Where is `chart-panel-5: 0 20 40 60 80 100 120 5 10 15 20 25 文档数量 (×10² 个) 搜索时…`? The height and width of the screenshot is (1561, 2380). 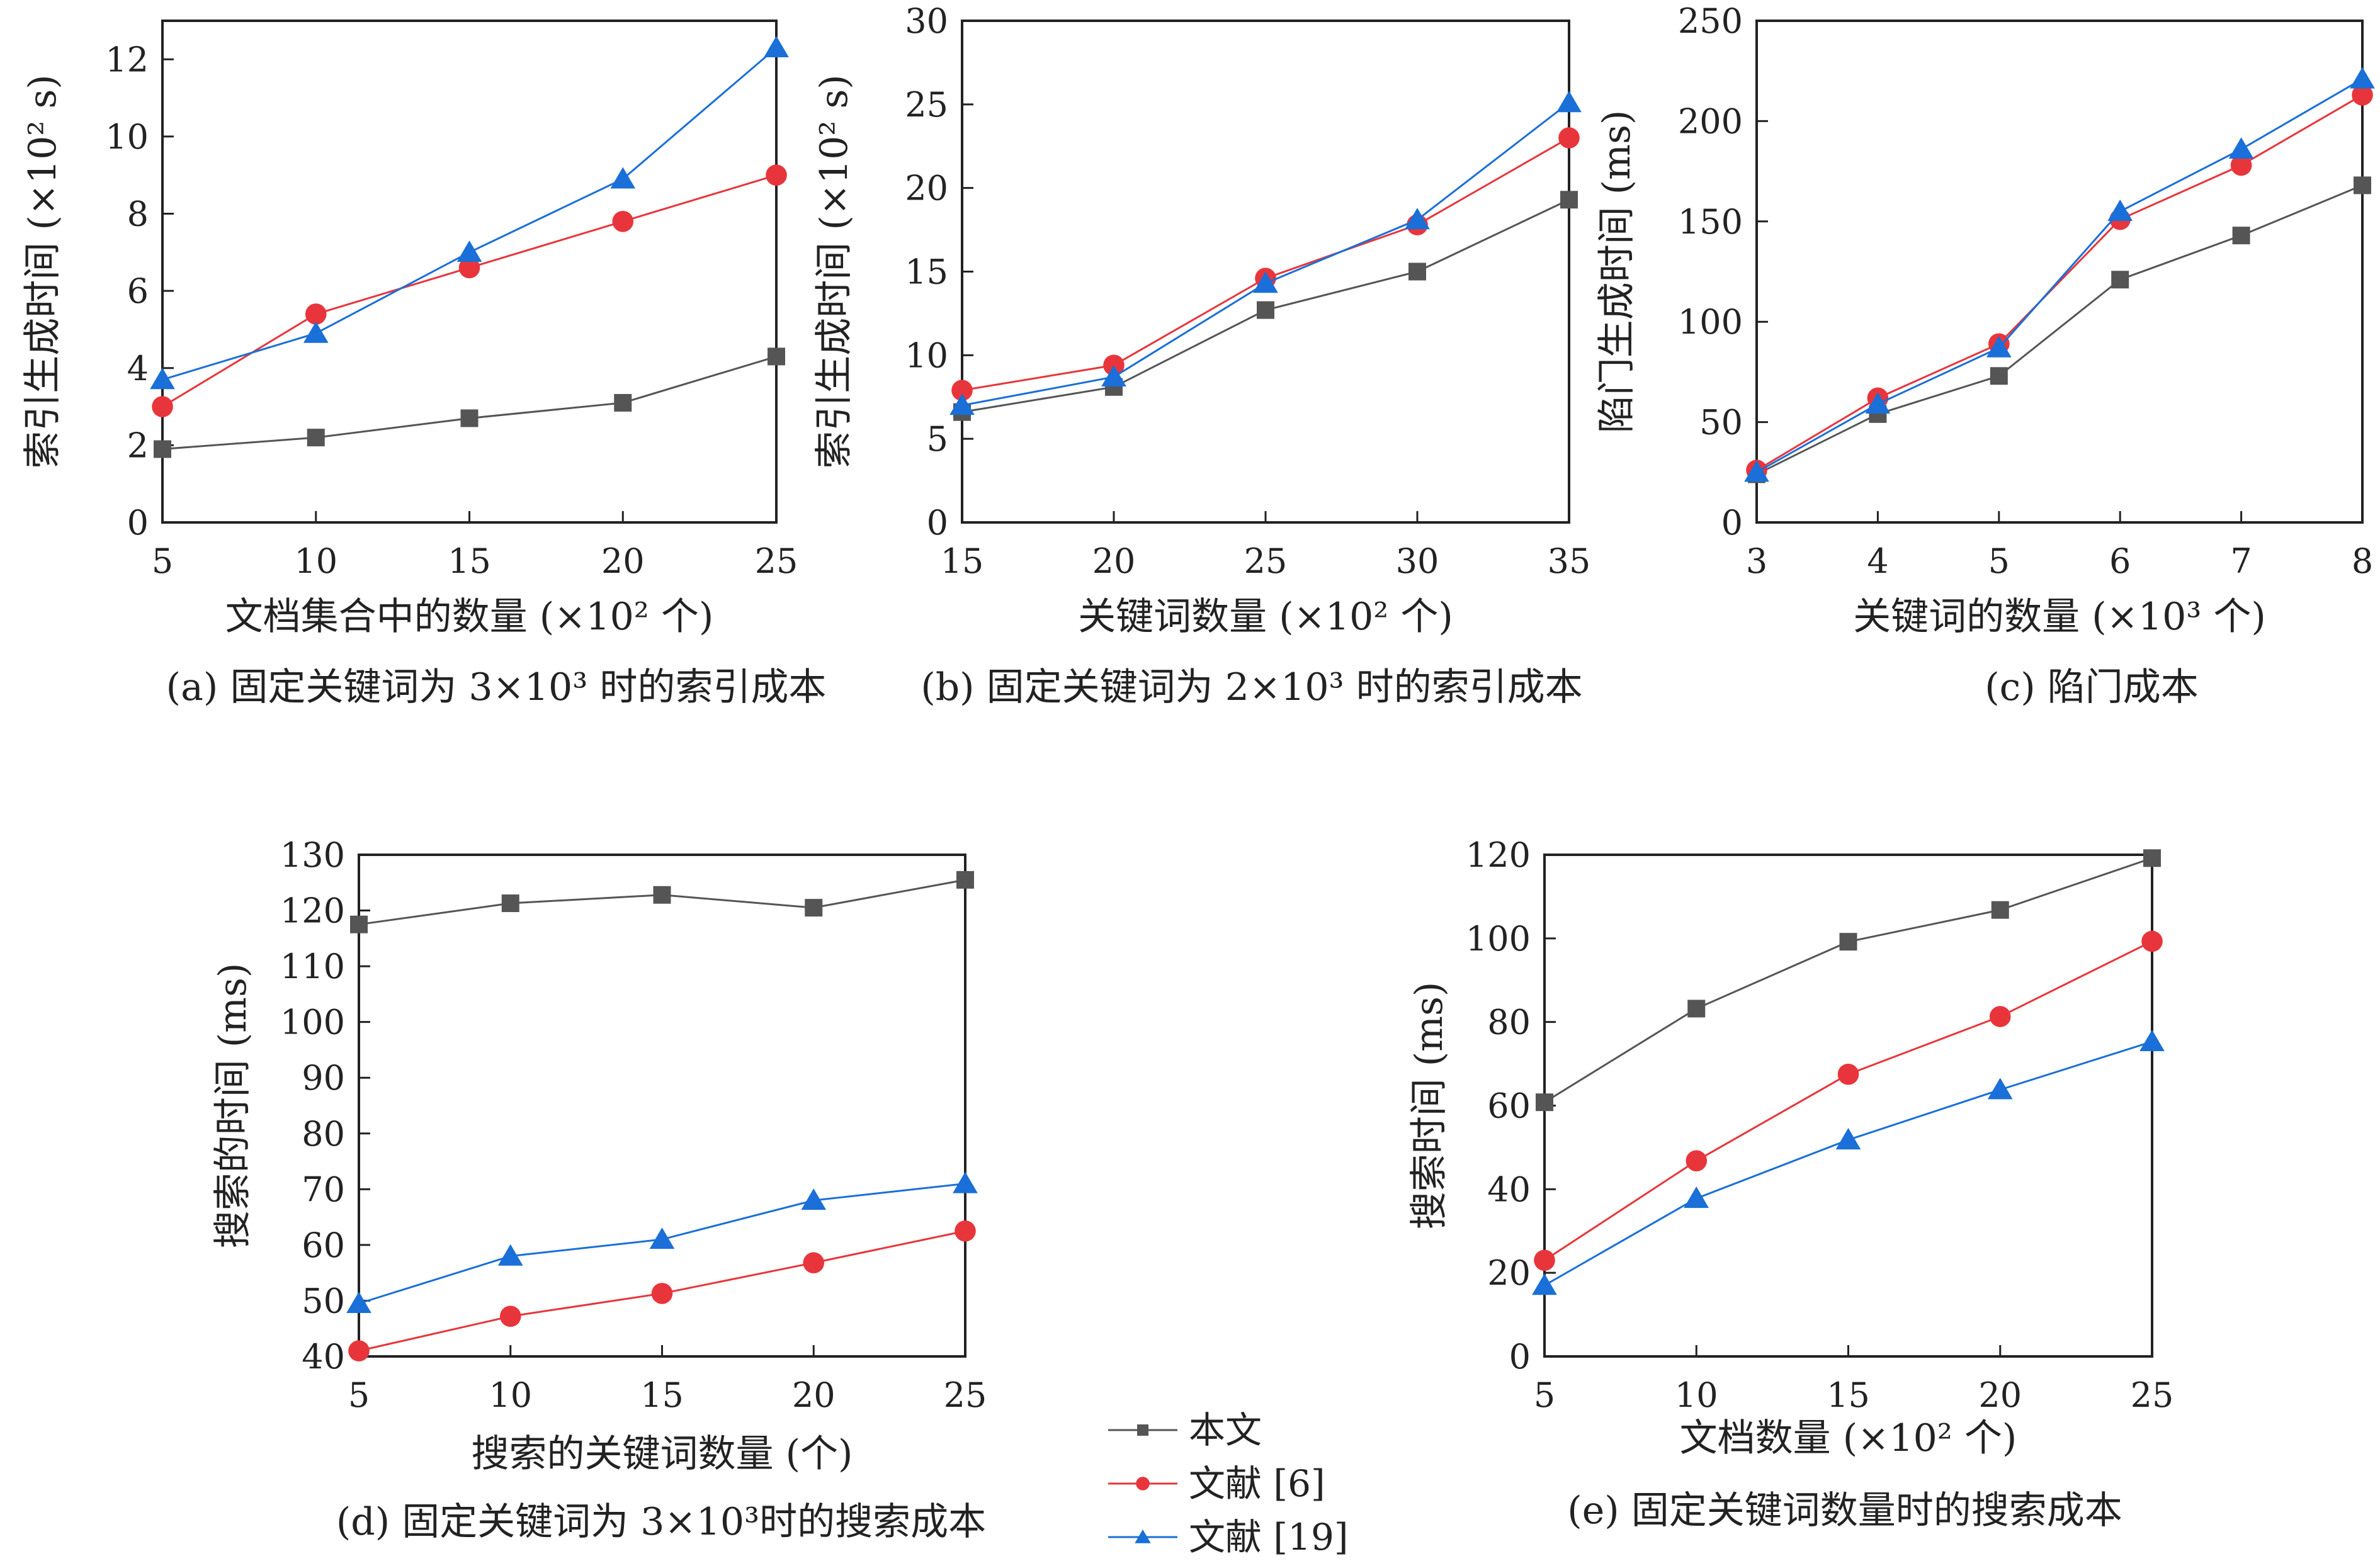
chart-panel-5: 0 20 40 60 80 100 120 5 10 15 20 25 文档数量 (×10² 个) 搜索时… is located at coordinates (1790, 1184).